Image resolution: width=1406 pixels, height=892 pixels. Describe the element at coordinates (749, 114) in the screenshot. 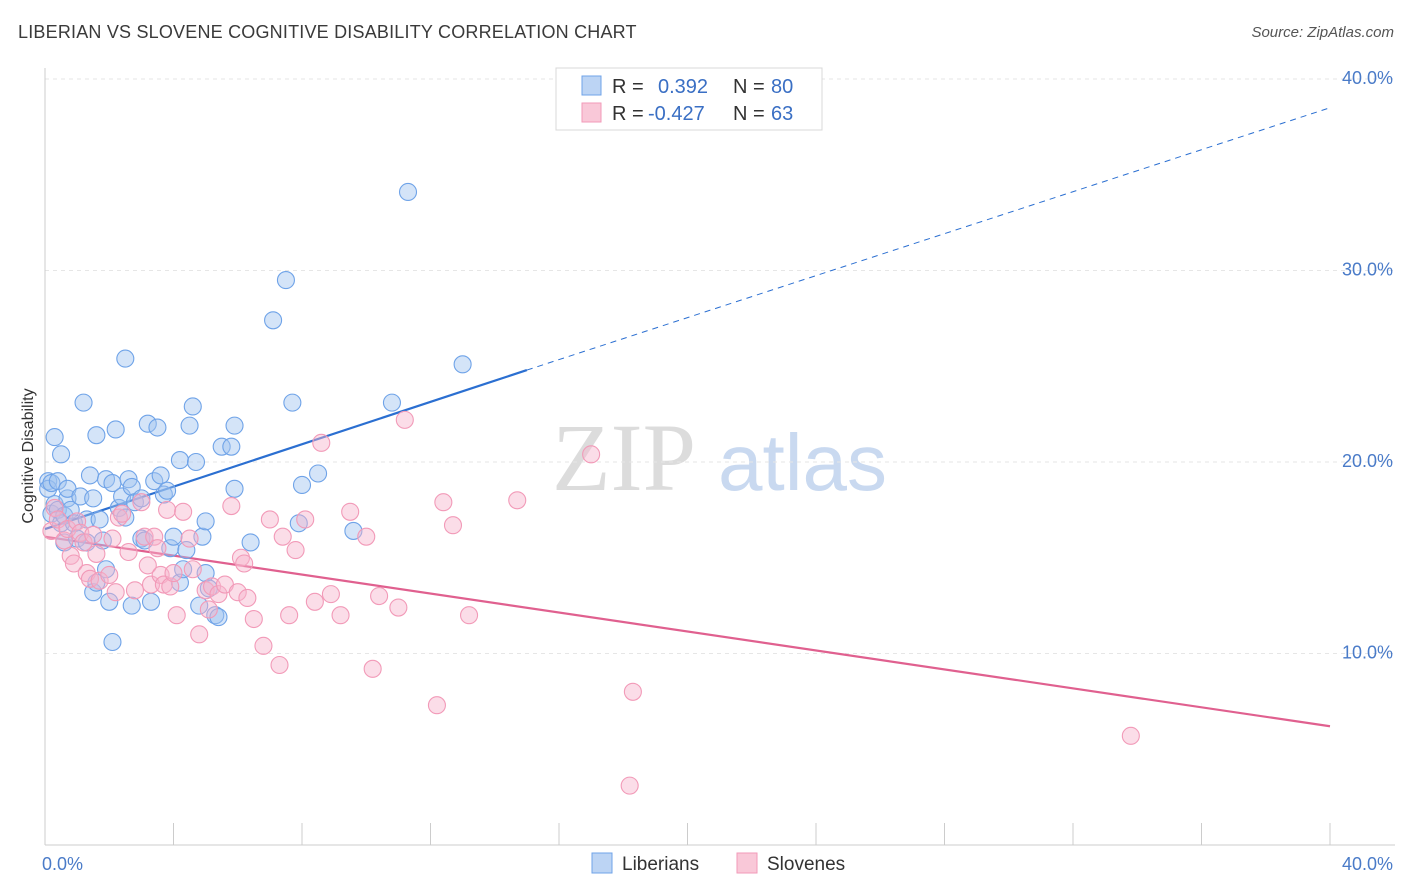

I see `legend-n-label-2: N =` at that location.